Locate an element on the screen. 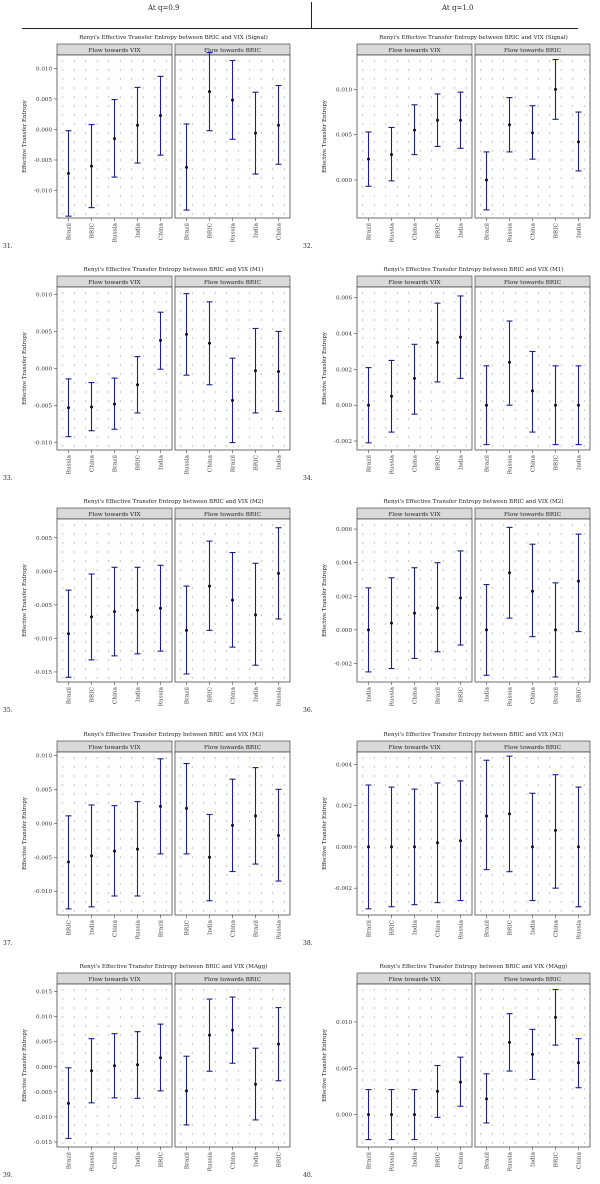 The width and height of the screenshot is (600, 1184). x-tick-label: China is located at coordinates (234, 928).